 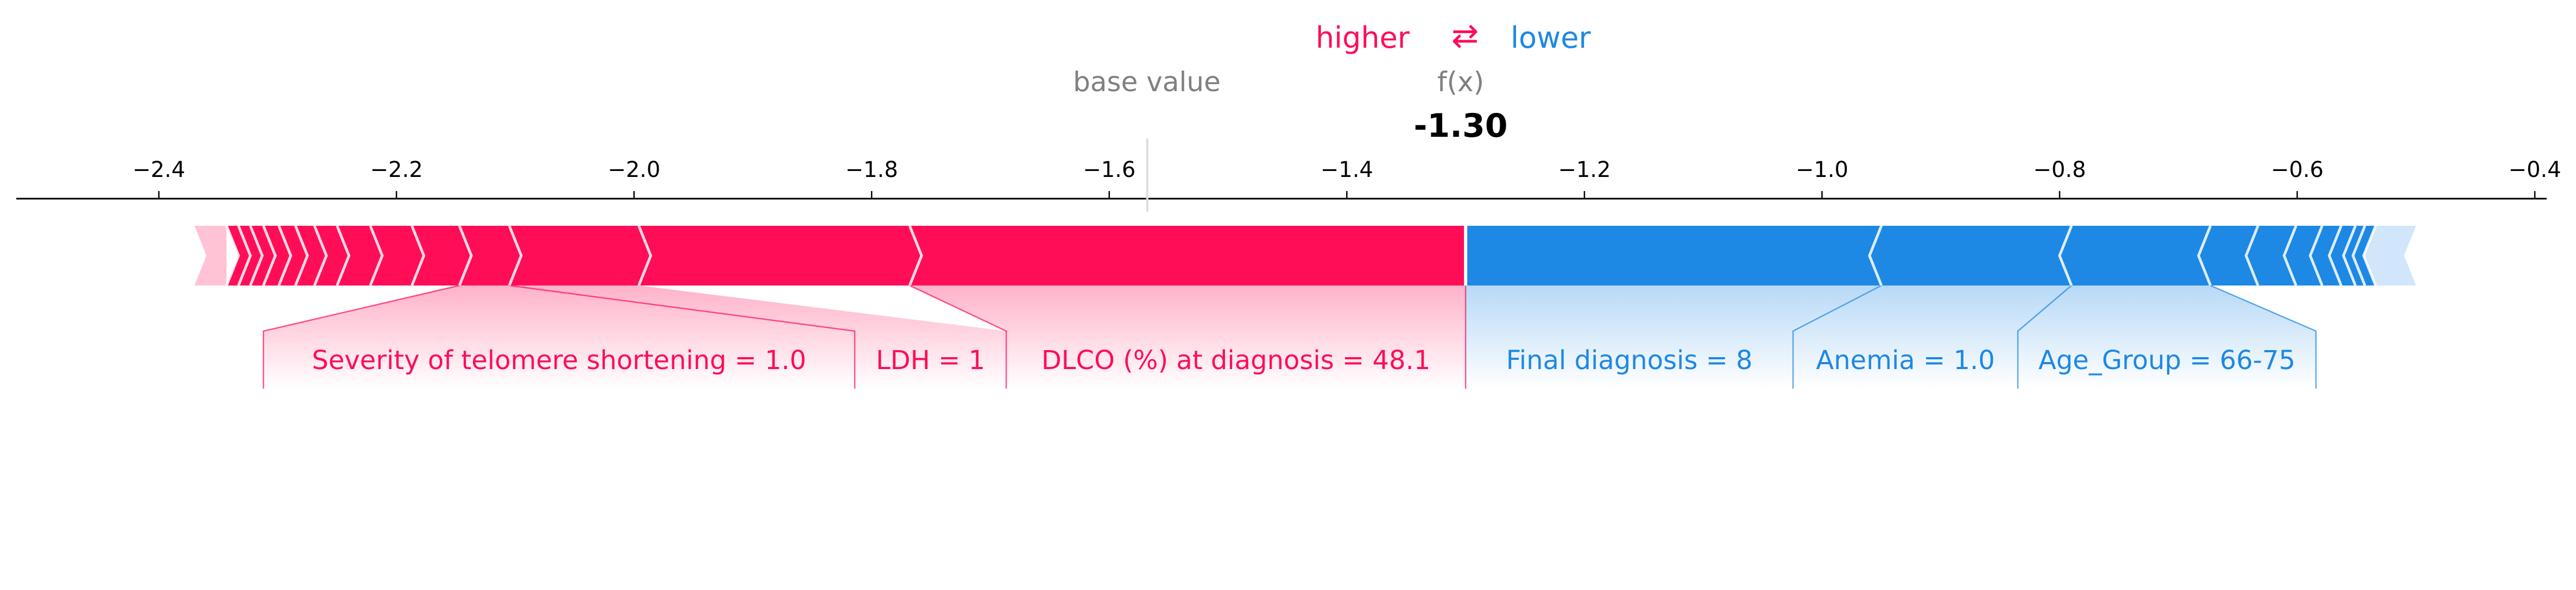 I want to click on x-tick-label: −2.2, so click(x=396, y=169).